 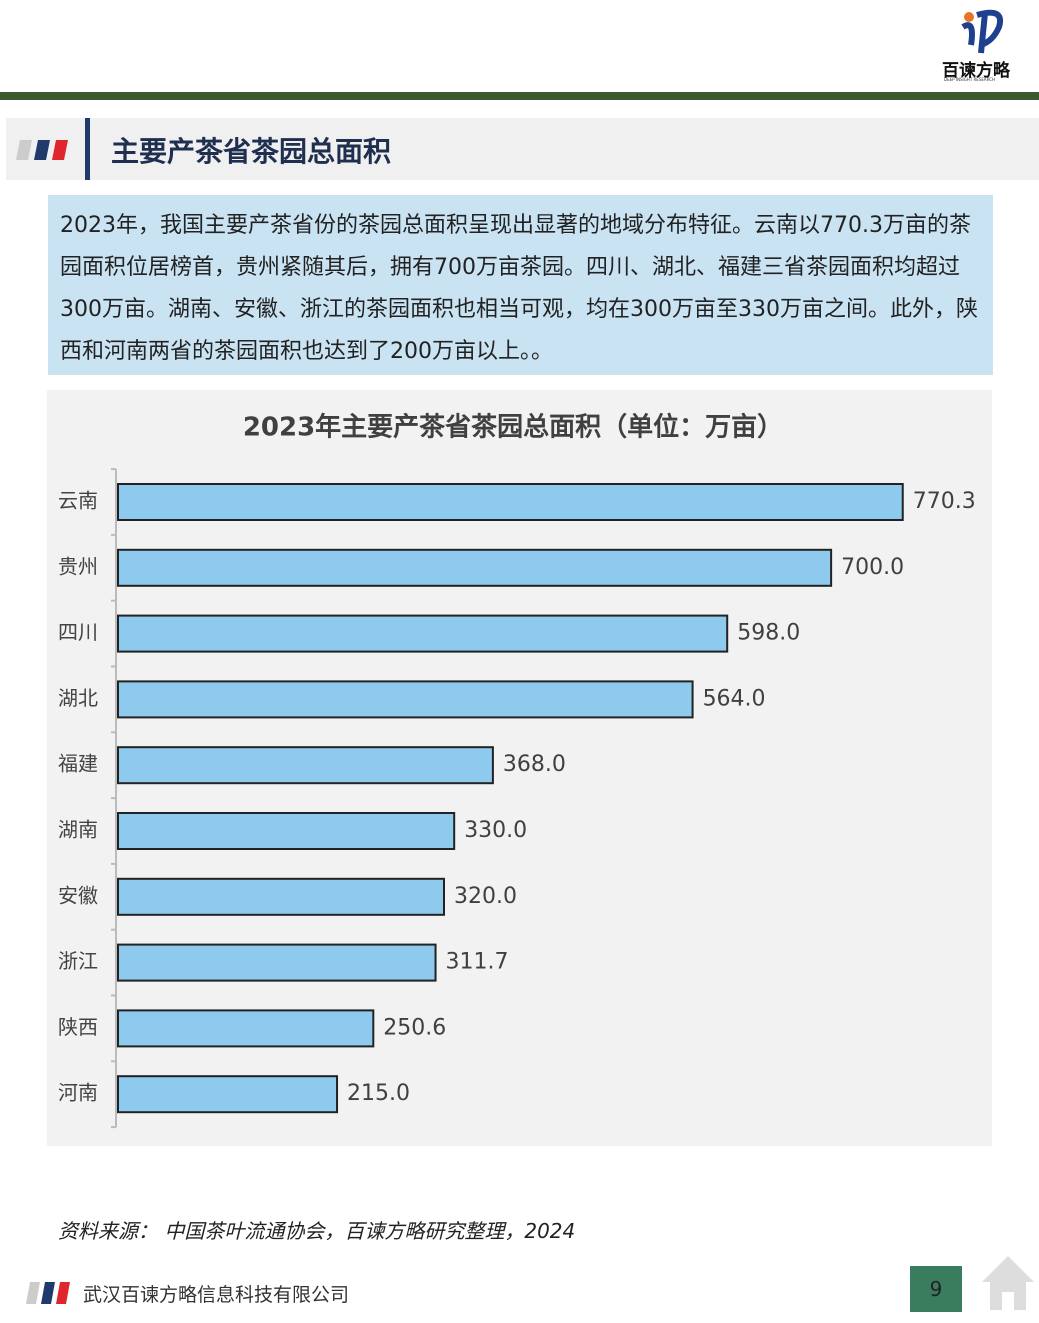 I want to click on home-icon, so click(x=1008, y=1282).